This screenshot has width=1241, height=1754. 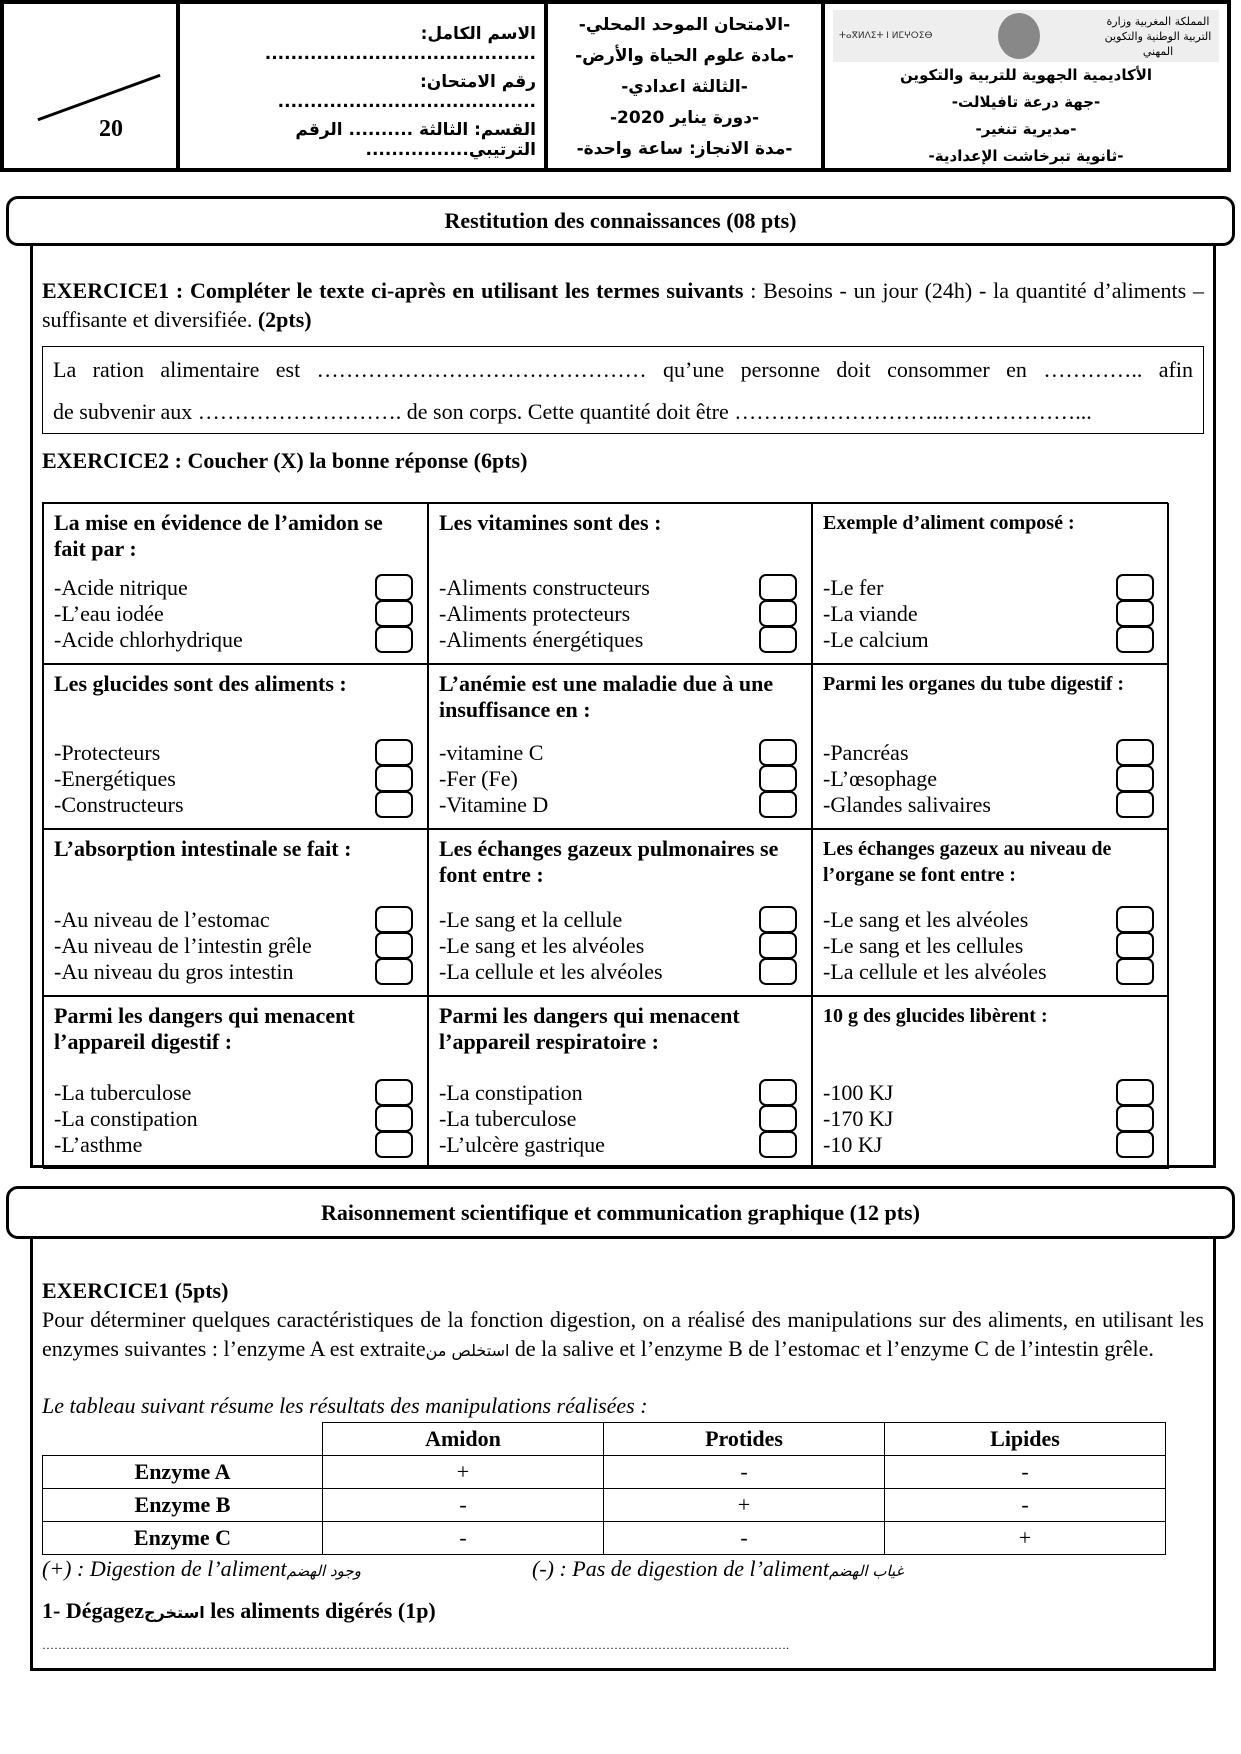 I want to click on option-label: -Le sang et la cellule, so click(x=531, y=919).